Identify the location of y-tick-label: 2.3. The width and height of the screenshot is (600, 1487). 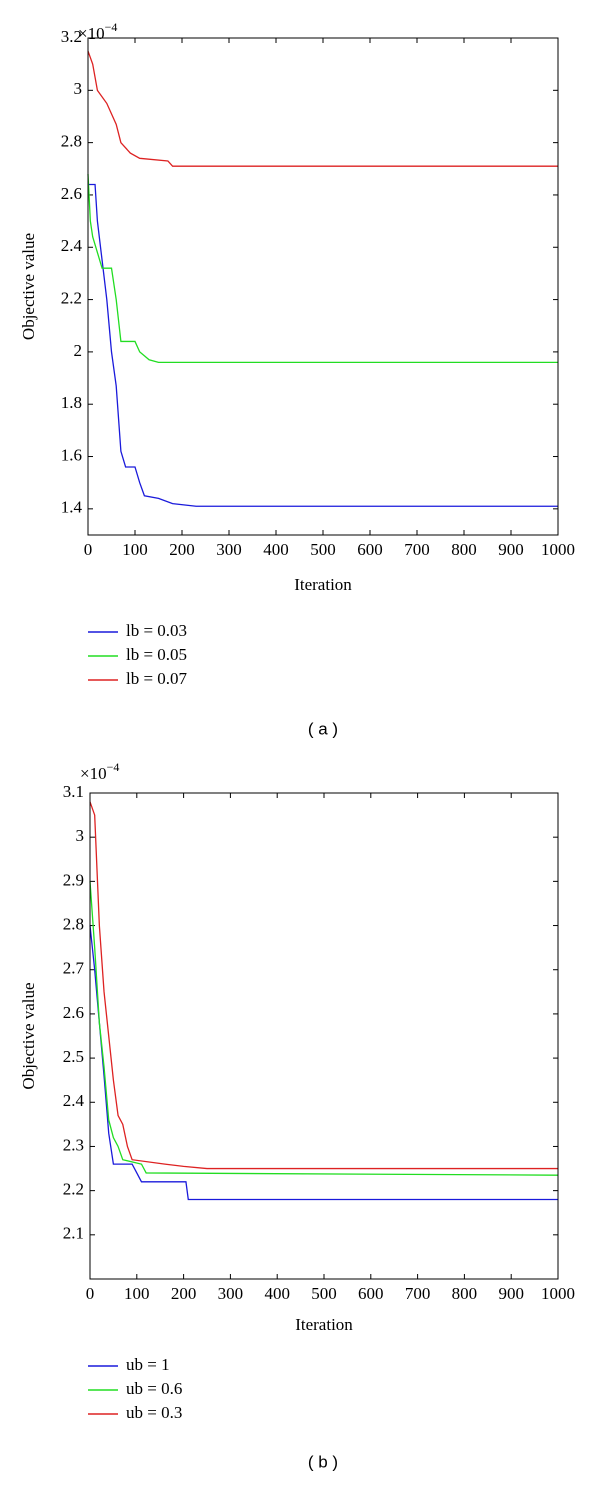
(73, 1144).